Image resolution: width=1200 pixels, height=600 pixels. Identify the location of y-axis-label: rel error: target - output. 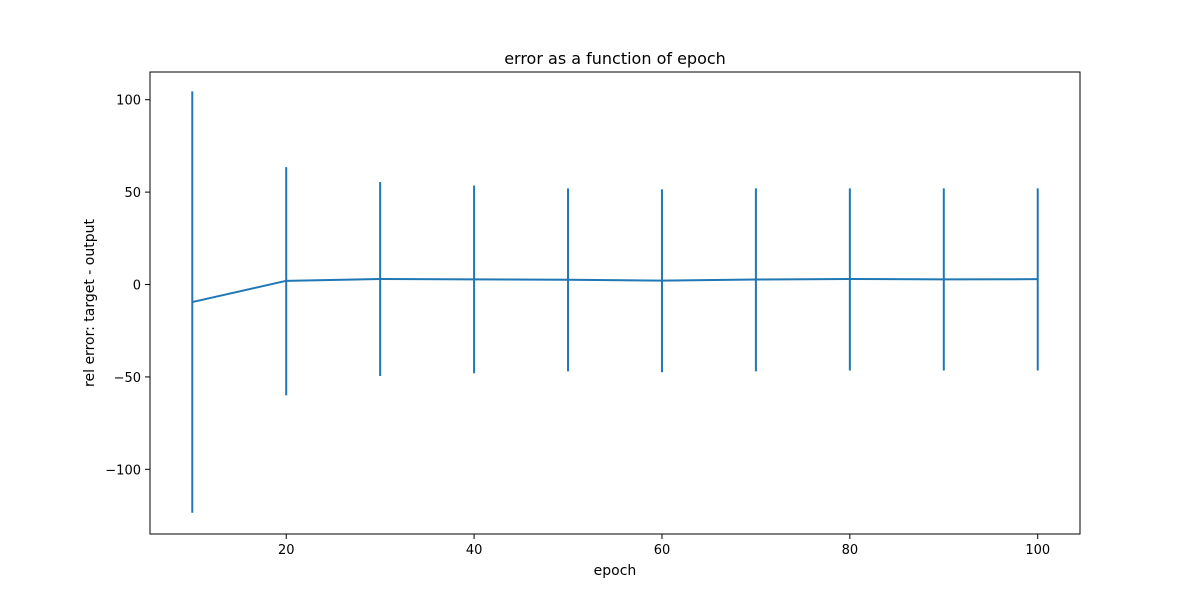
(90, 303).